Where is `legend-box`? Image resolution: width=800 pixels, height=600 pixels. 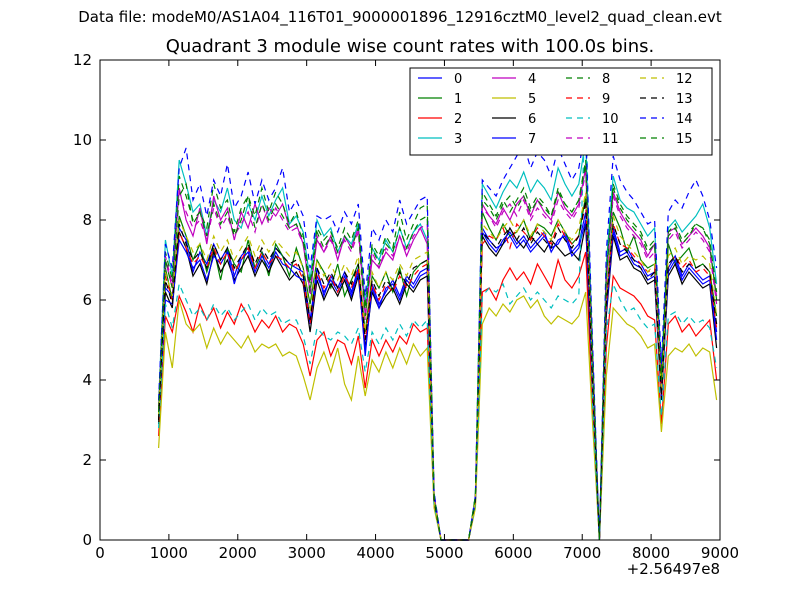
legend-box is located at coordinates (561, 111).